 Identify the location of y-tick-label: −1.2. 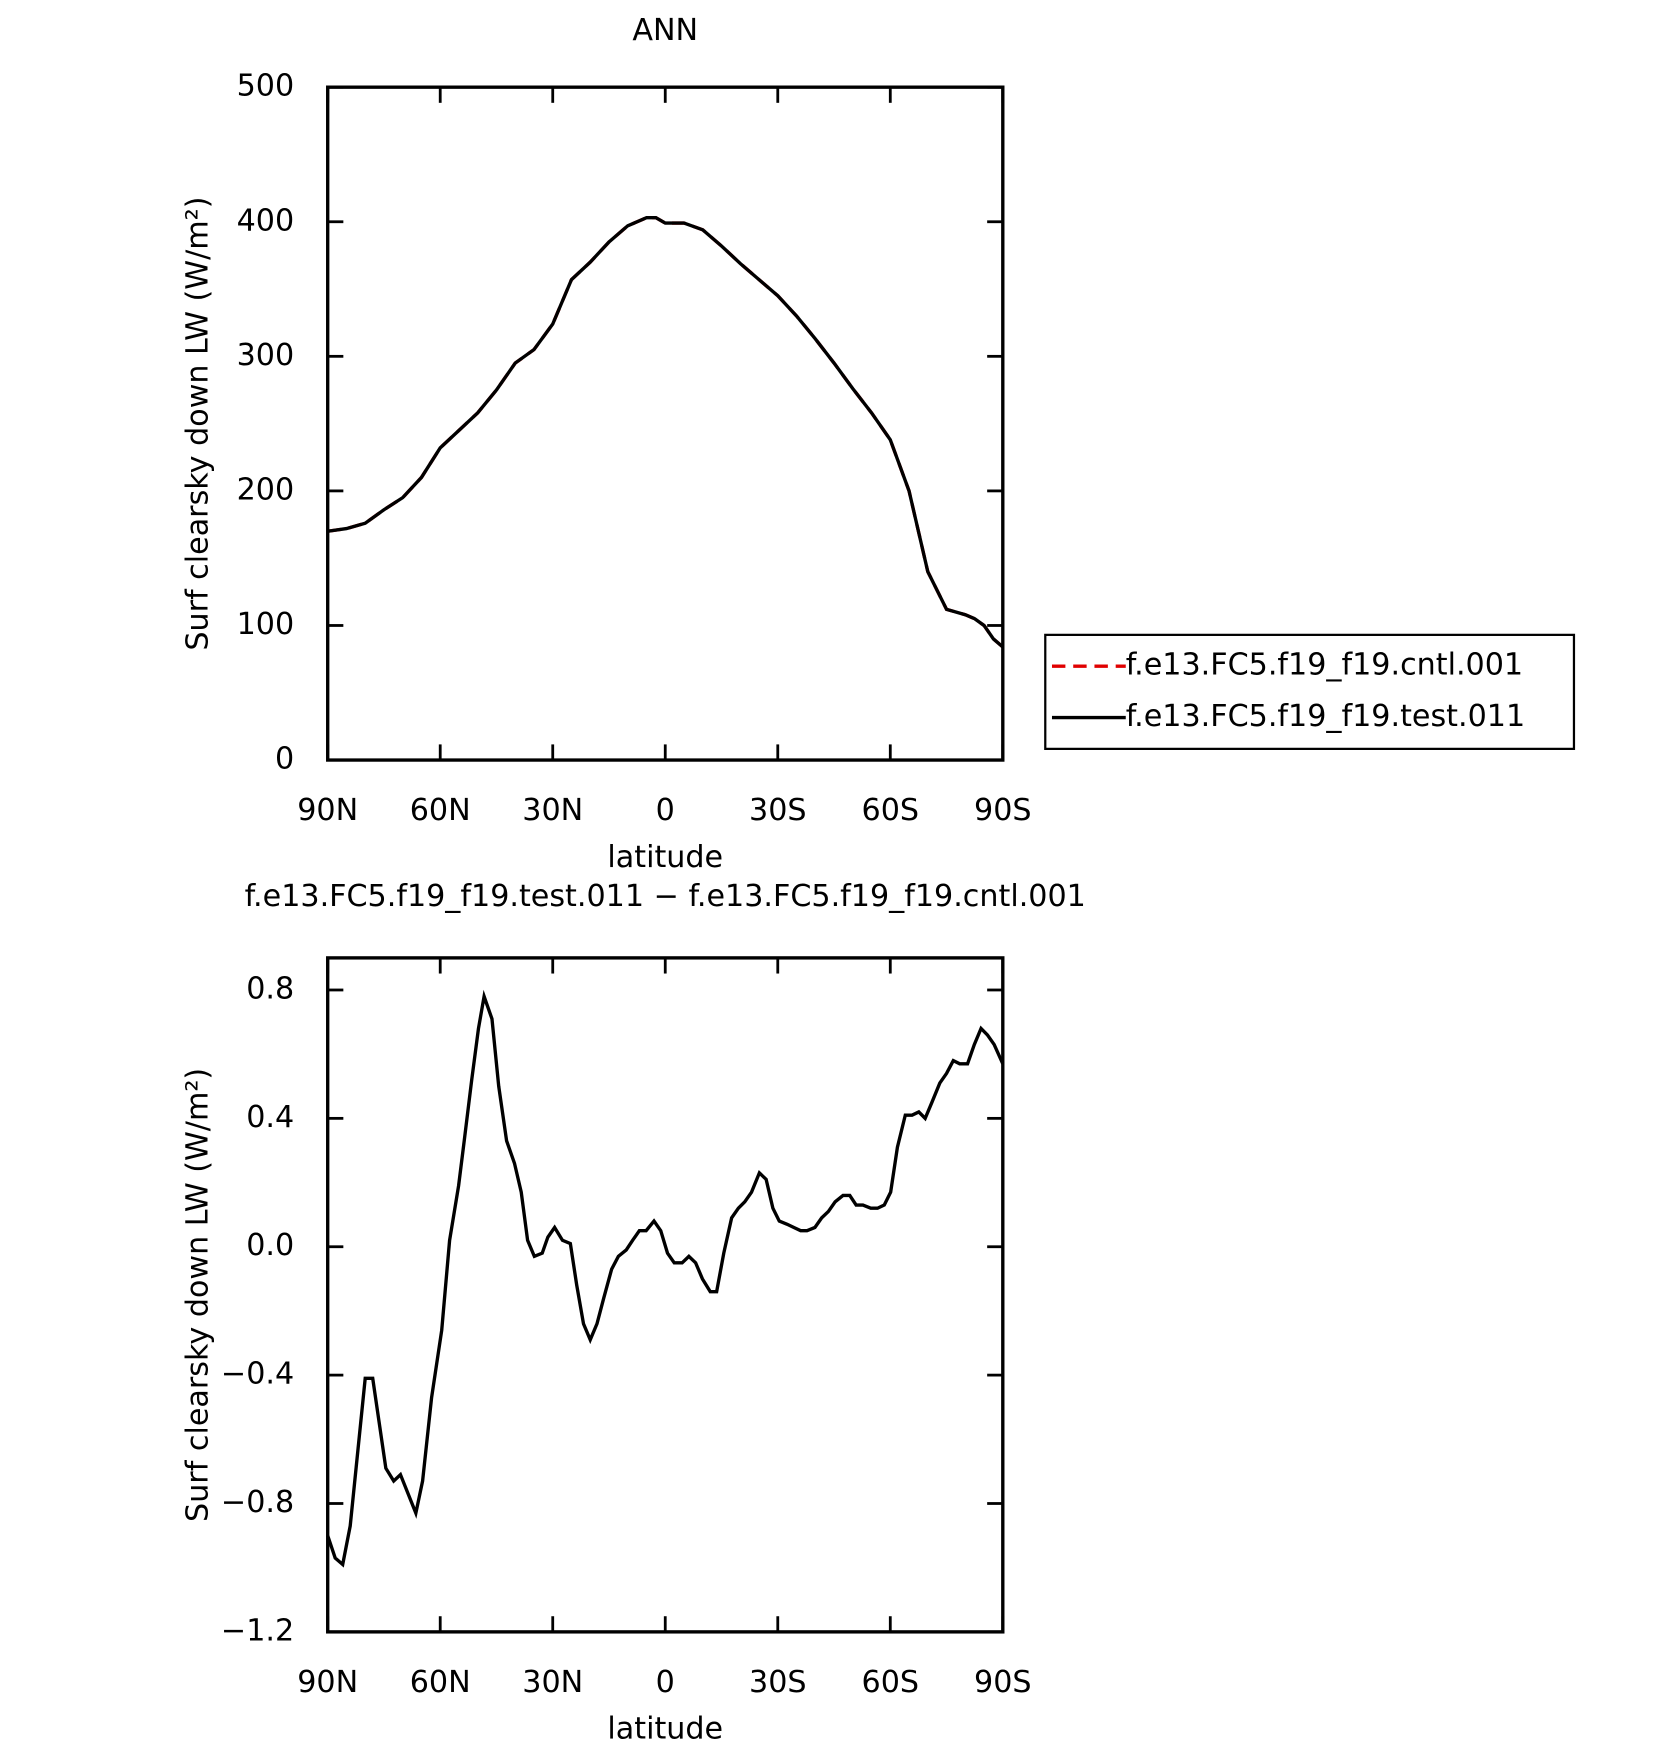
(257, 1630).